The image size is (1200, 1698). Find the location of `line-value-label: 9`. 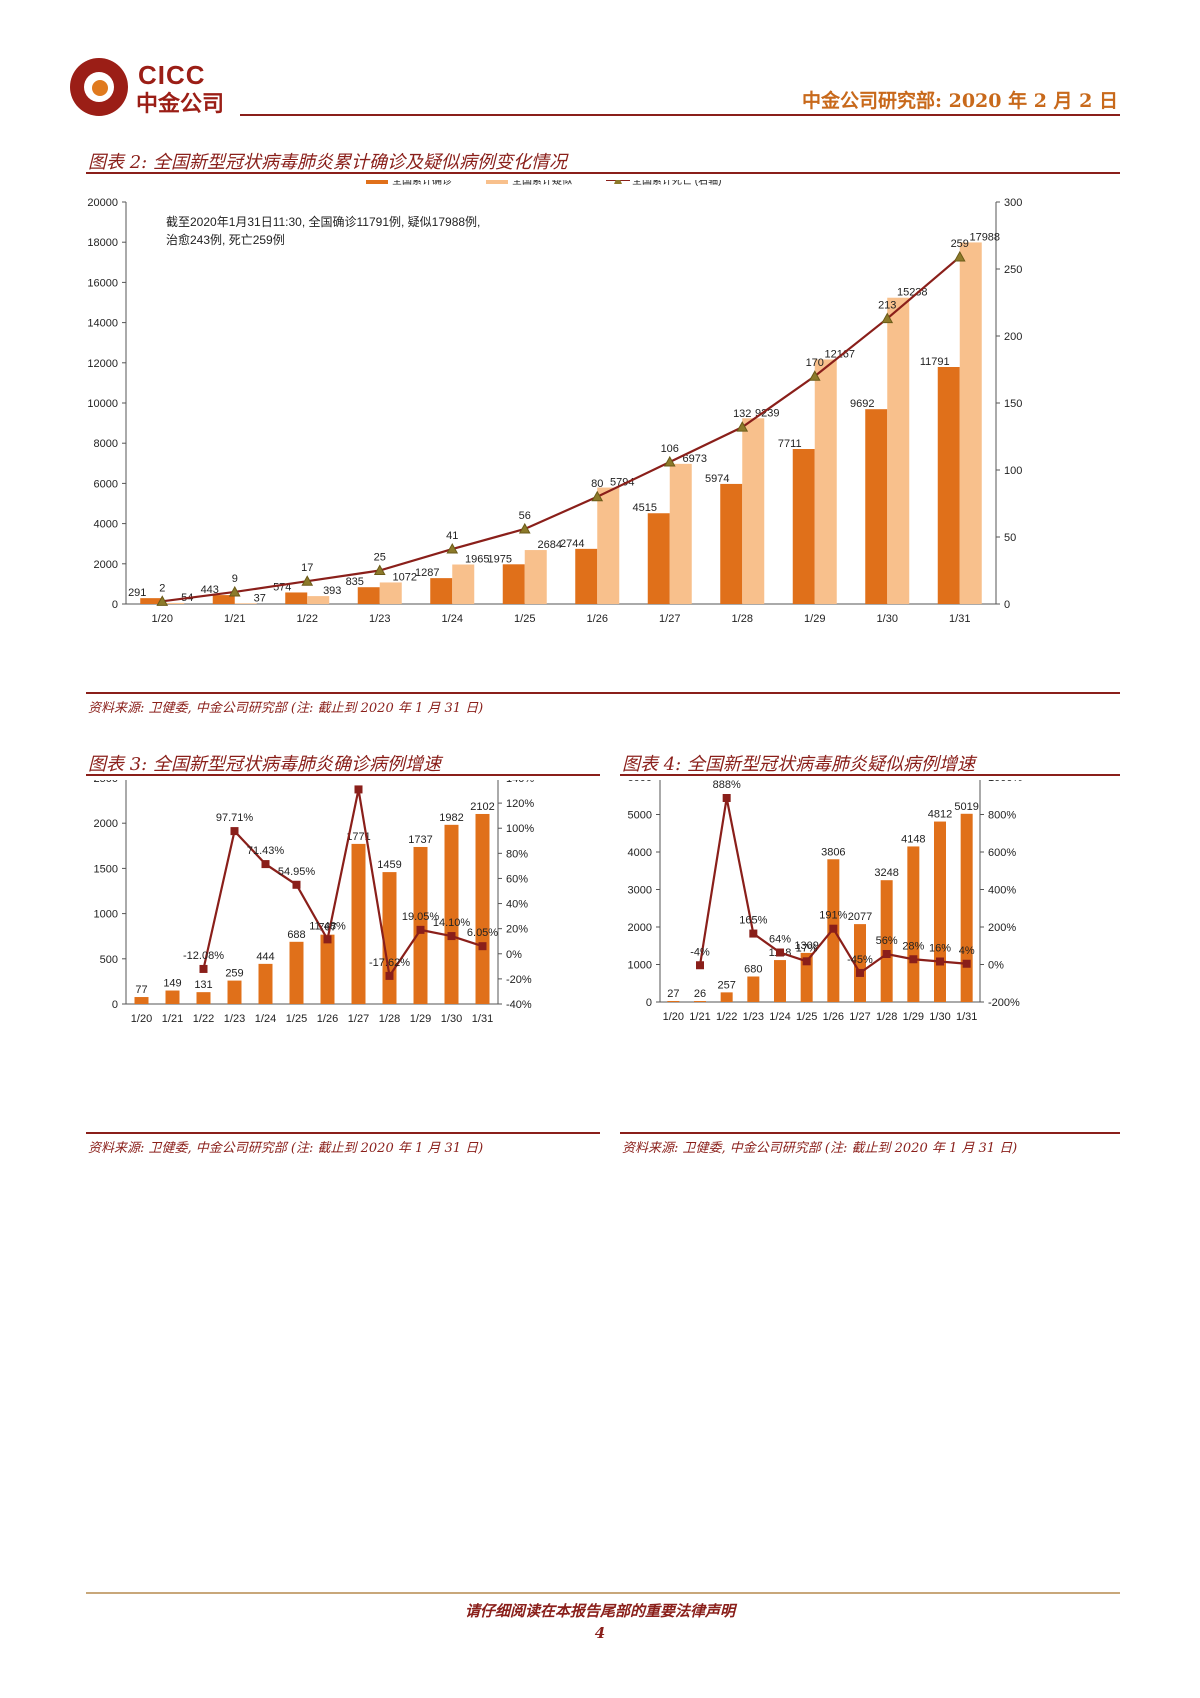

line-value-label: 9 is located at coordinates (235, 579).